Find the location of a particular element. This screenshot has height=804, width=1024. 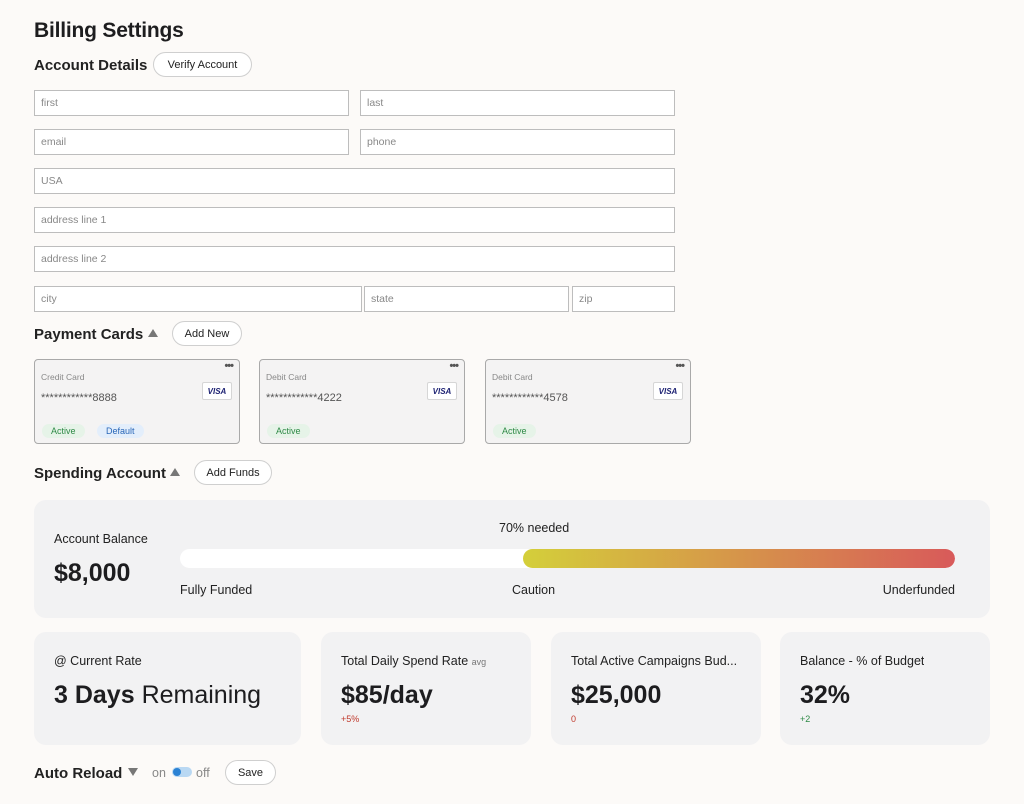

scale-label-underfunded: Underfunded is located at coordinates (918, 590).